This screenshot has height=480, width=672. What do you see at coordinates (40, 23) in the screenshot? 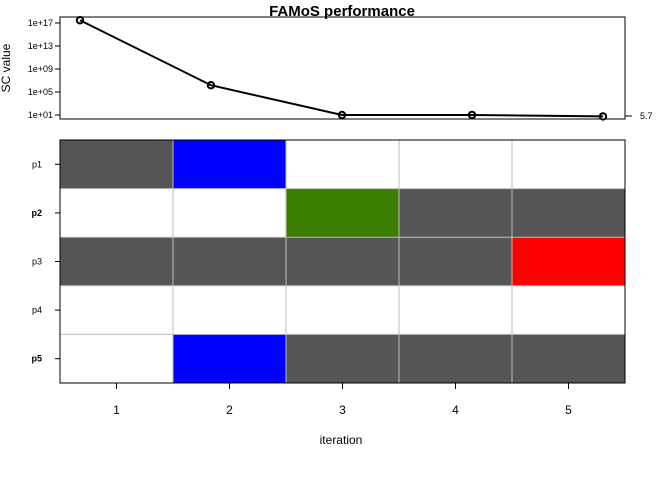
I see `y-tick-label: 1e+17` at bounding box center [40, 23].